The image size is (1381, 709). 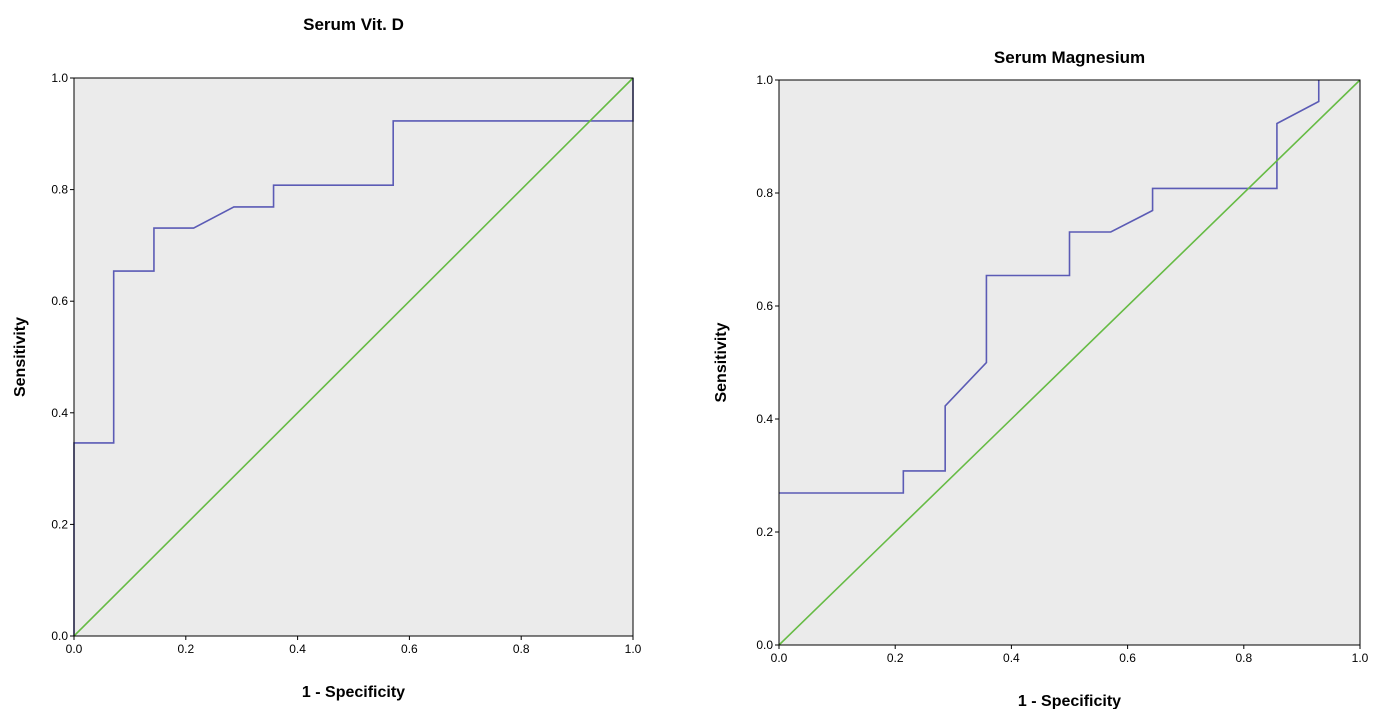 I want to click on chart-title: Serum Magnesium, so click(x=1069, y=57).